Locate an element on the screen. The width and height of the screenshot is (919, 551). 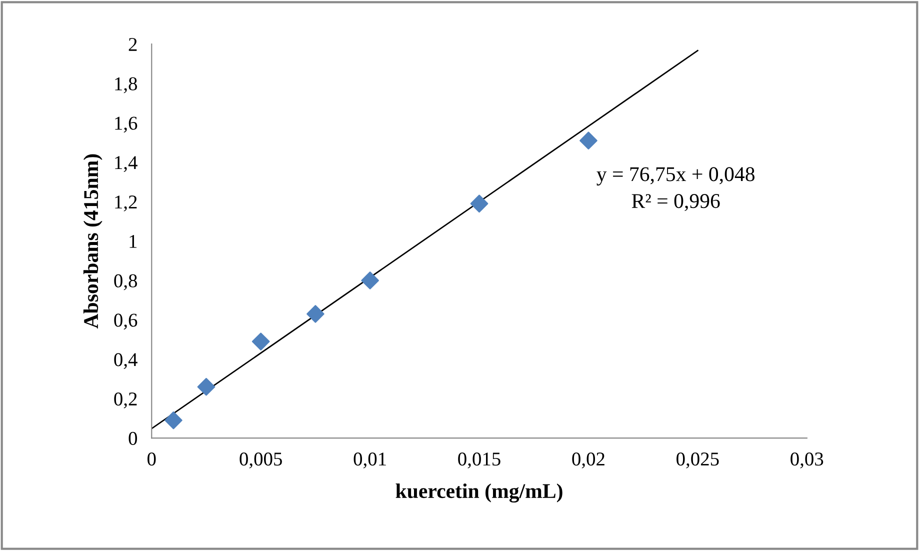
x-tick-label: 0,005 is located at coordinates (261, 460).